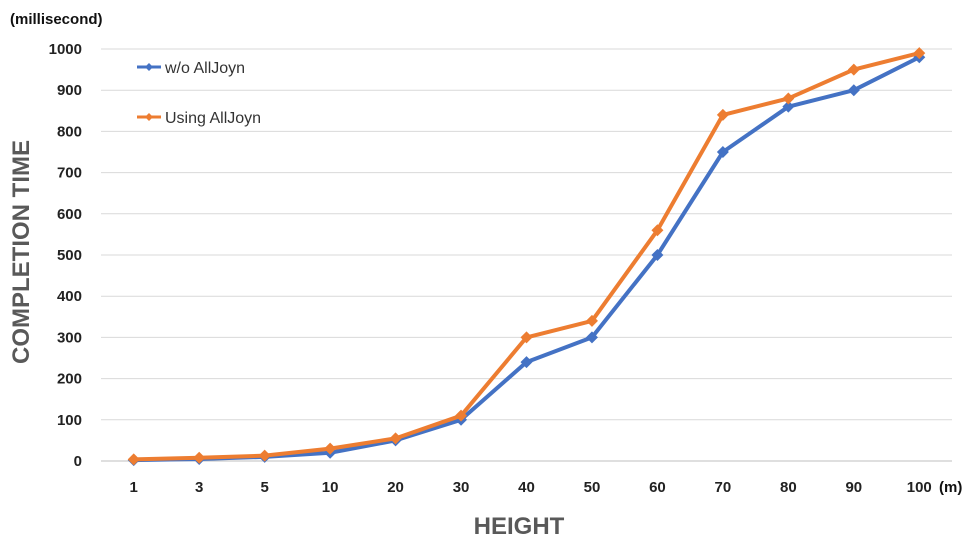  What do you see at coordinates (657, 487) in the screenshot?
I see `x-tick-label: 60` at bounding box center [657, 487].